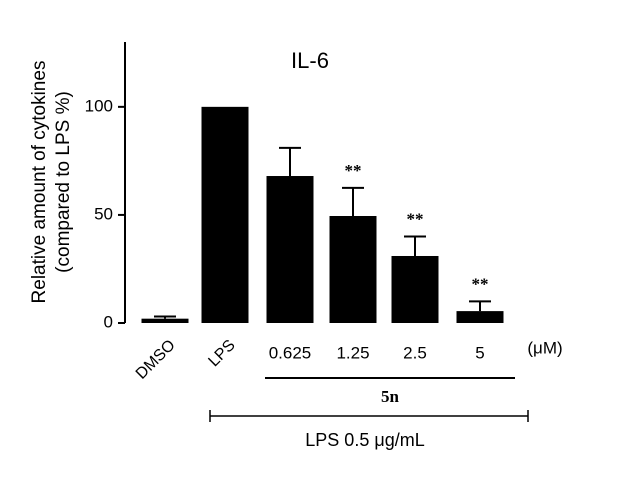  What do you see at coordinates (390, 396) in the screenshot?
I see `group-label: 5n` at bounding box center [390, 396].